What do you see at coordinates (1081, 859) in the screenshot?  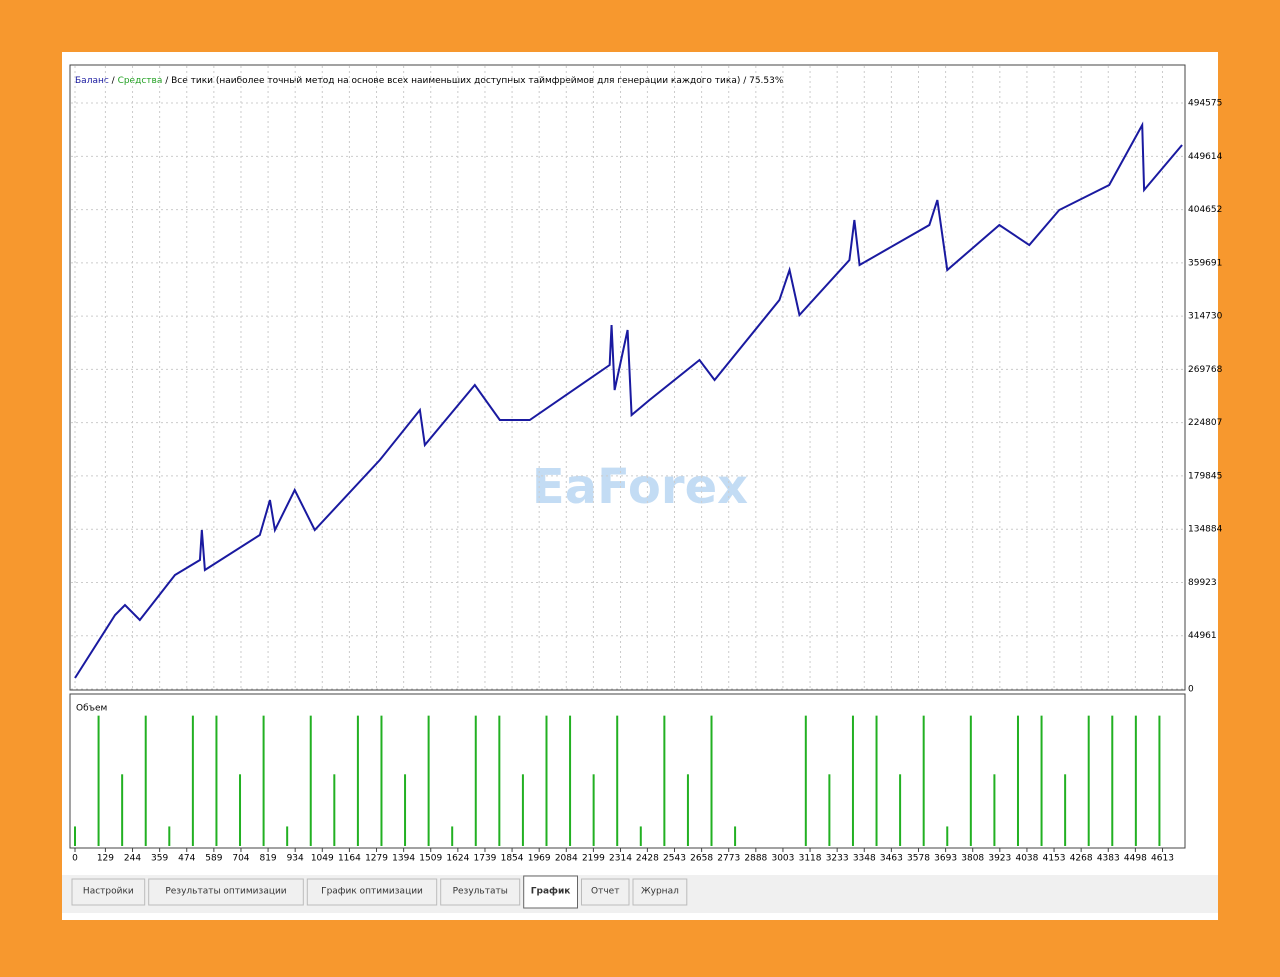 I see `x-tick-label: 4268` at bounding box center [1081, 859].